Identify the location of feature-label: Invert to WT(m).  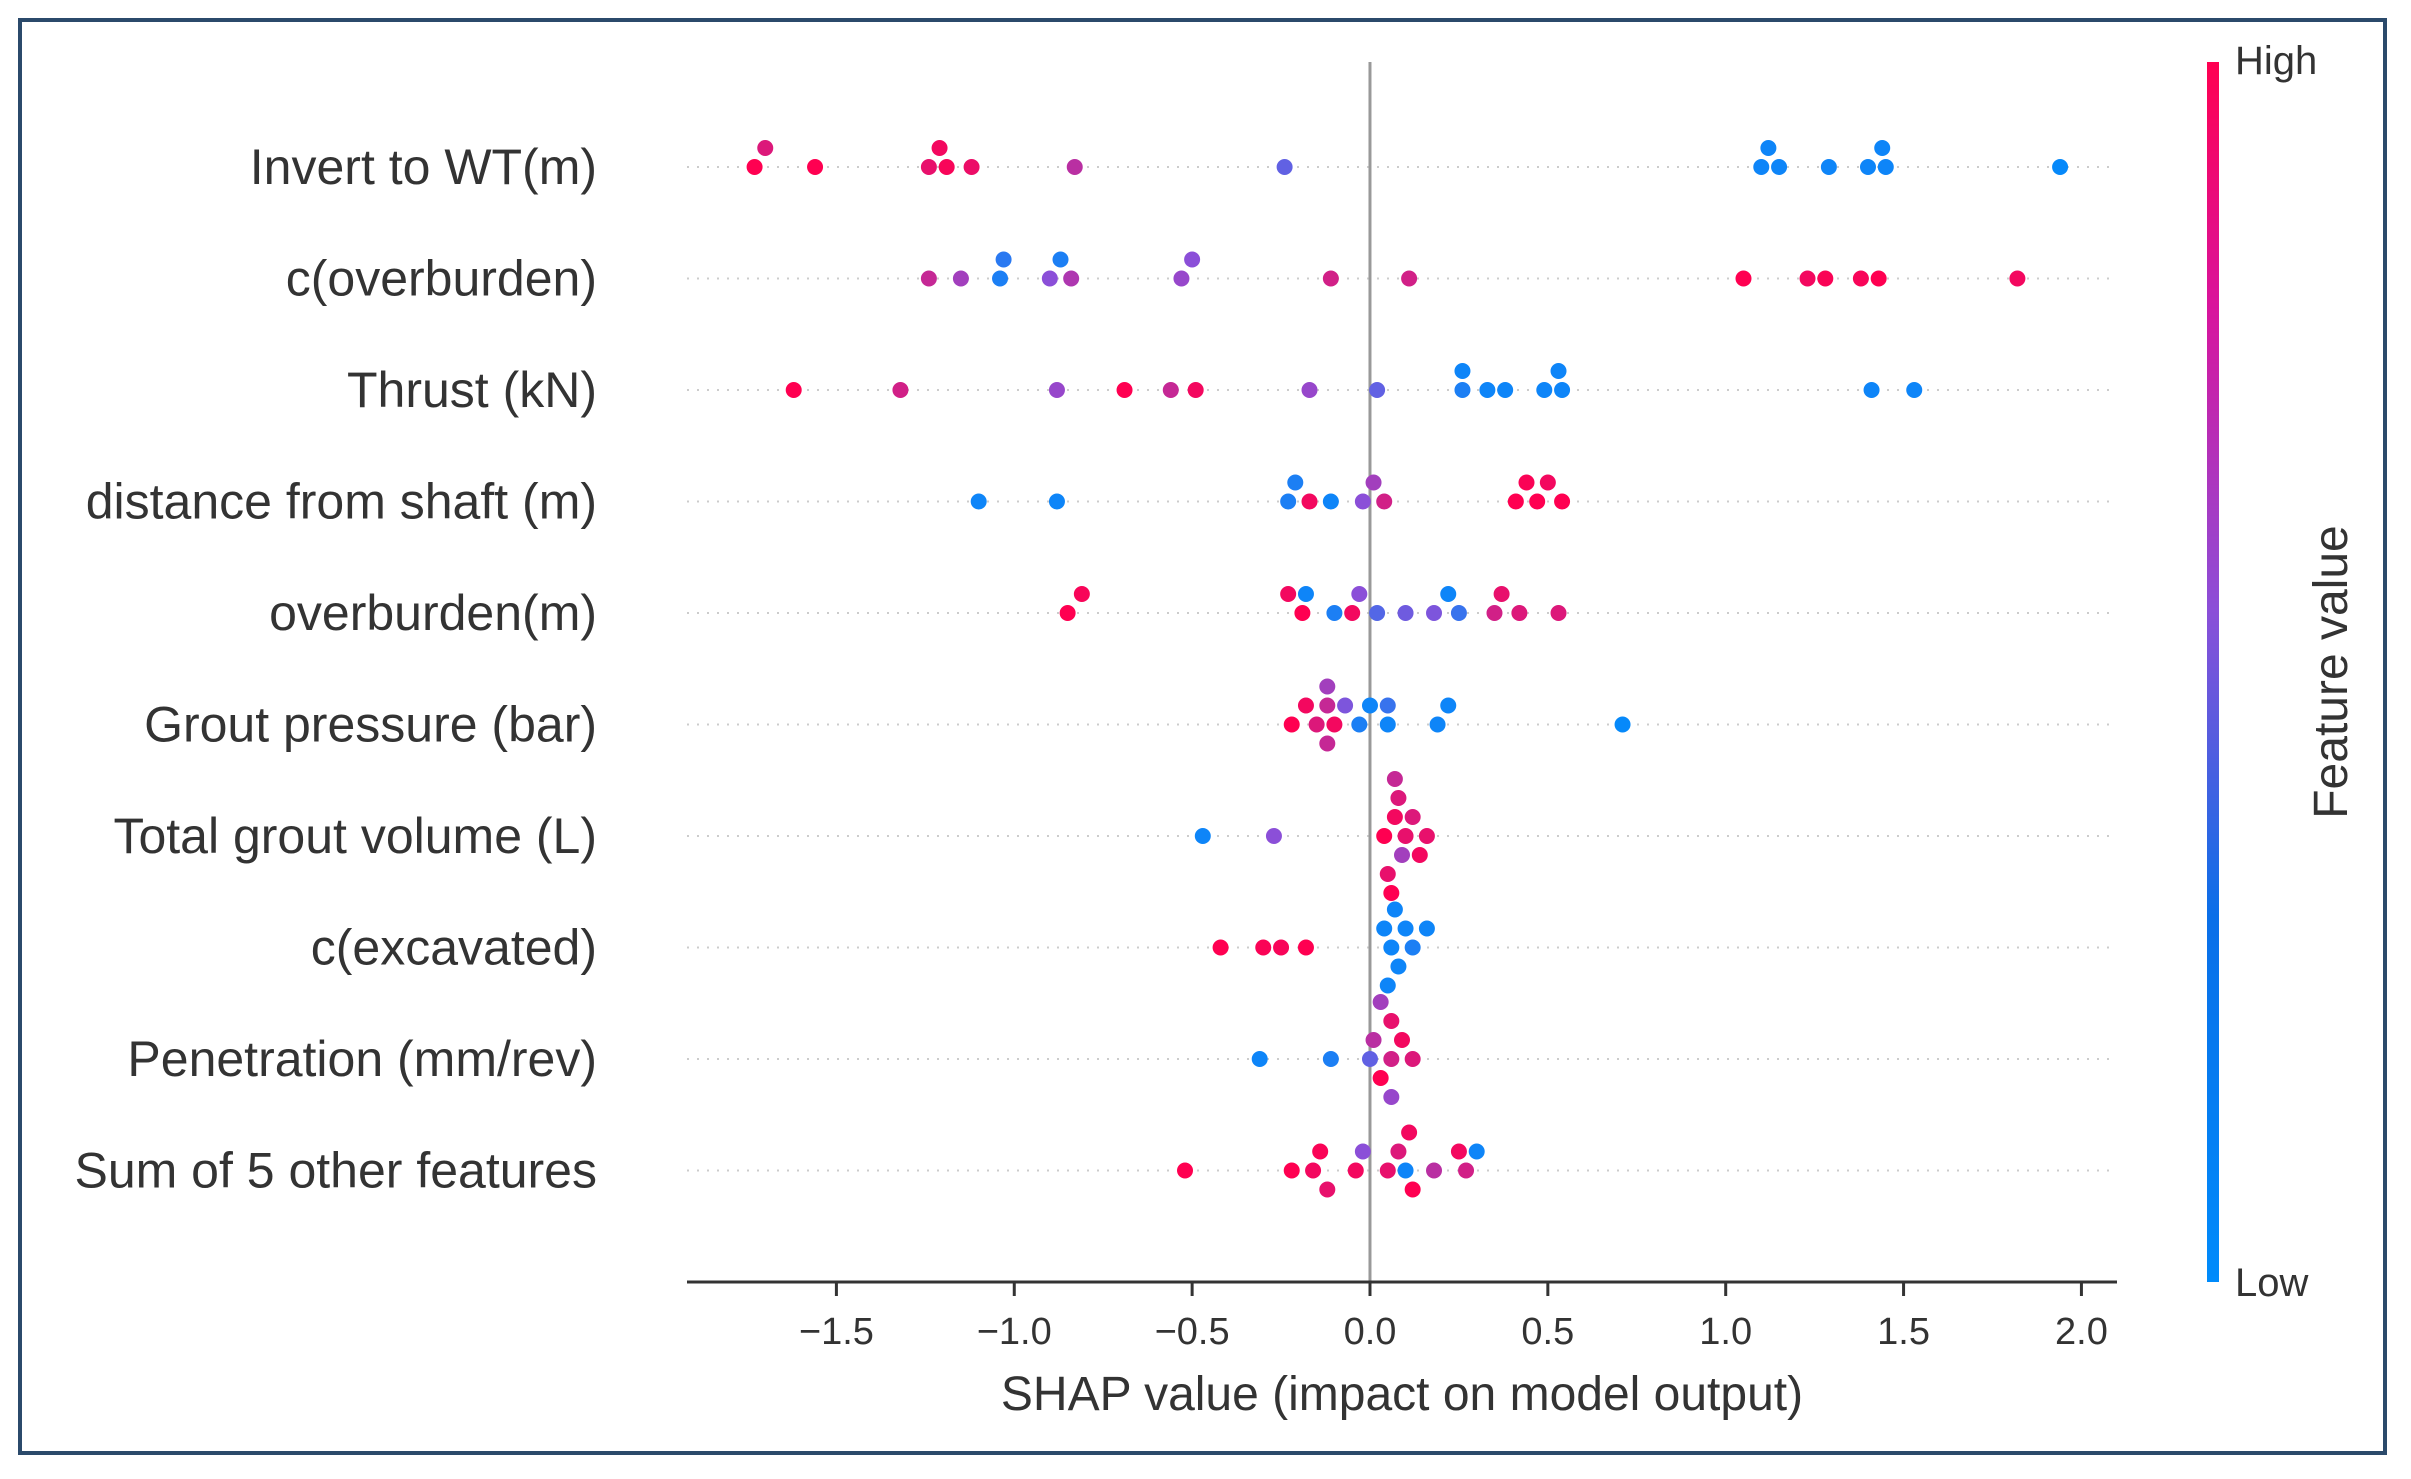
(423, 167).